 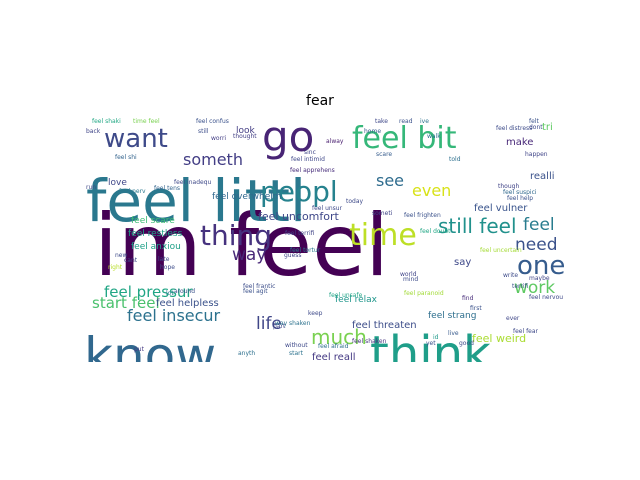 I want to click on word-cant: cant, so click(x=131, y=260).